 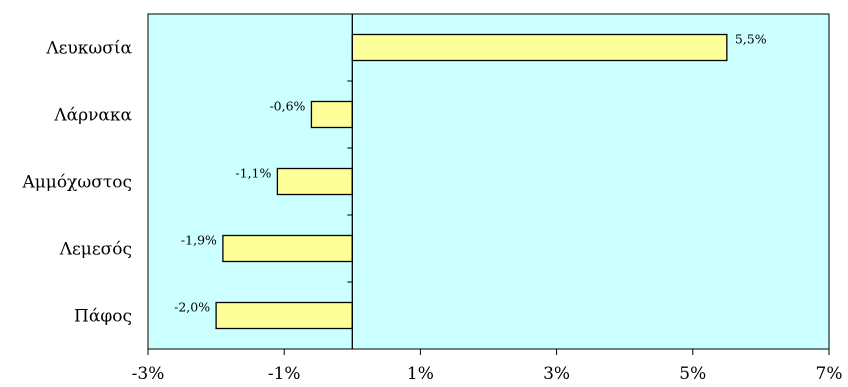 What do you see at coordinates (95, 250) in the screenshot?
I see `category-label: Λεμεσός` at bounding box center [95, 250].